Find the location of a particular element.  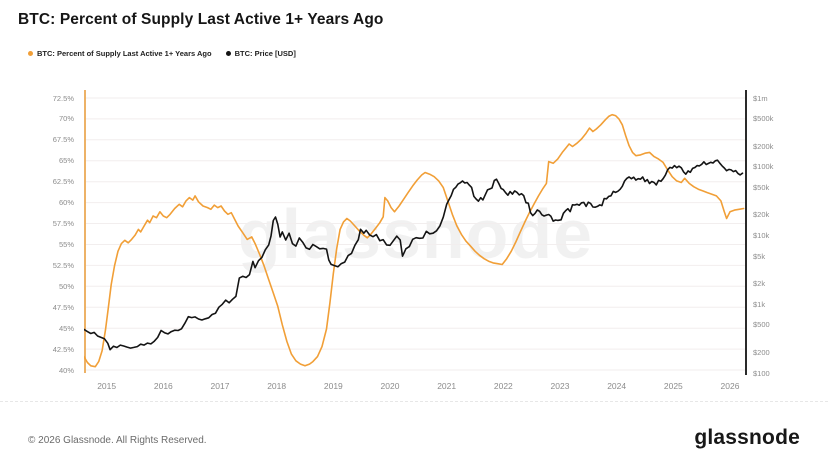

right-tick-label: $50k is located at coordinates (761, 187).